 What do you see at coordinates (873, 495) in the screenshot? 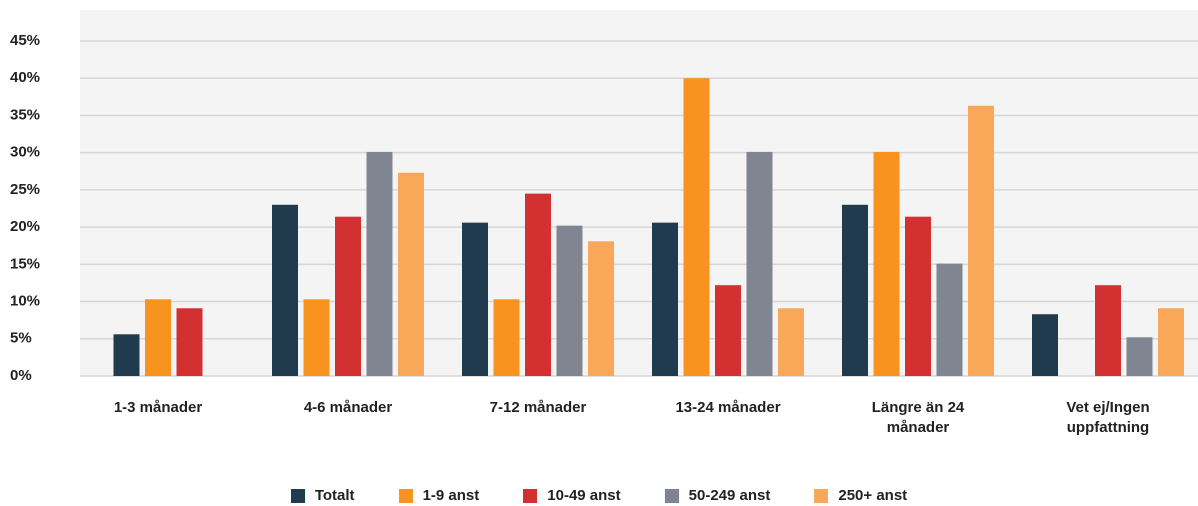
I see `legend-label: 250+ anst` at bounding box center [873, 495].